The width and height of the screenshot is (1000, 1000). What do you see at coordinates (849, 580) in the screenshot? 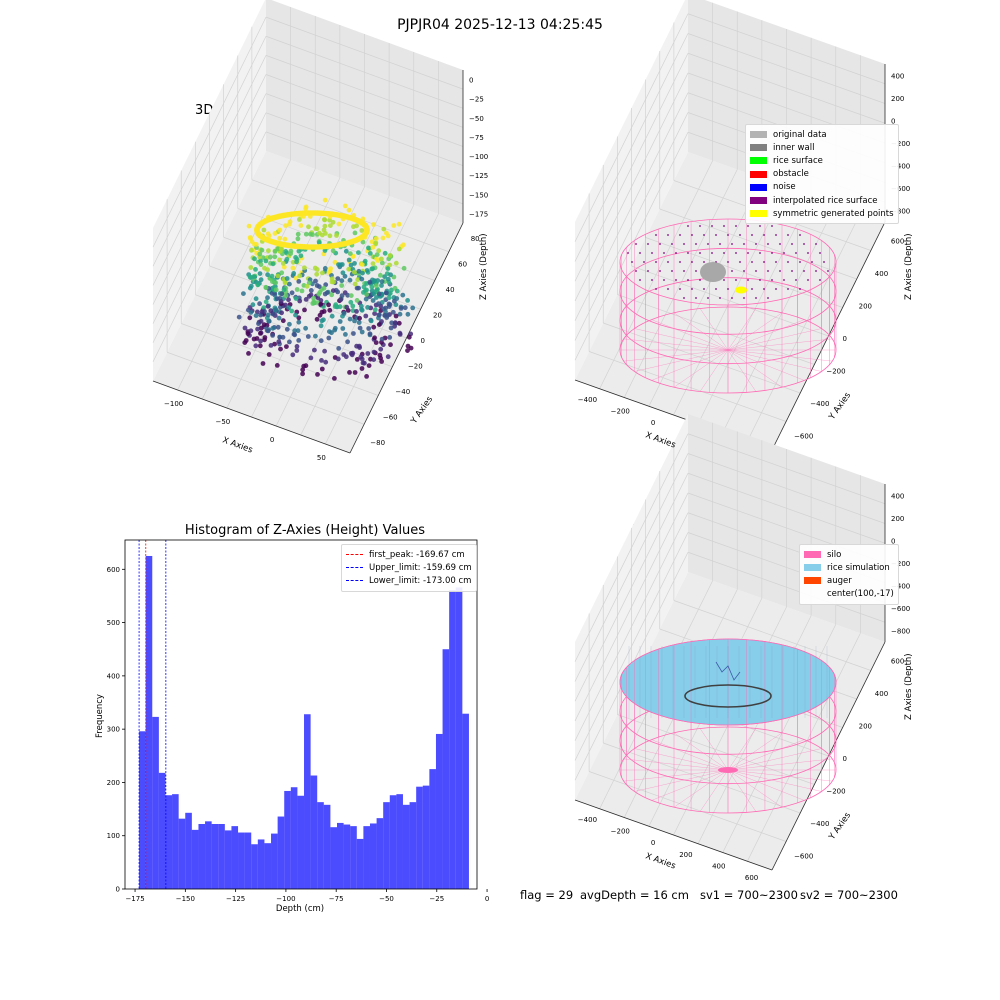
I see `legend-item: auger` at bounding box center [849, 580].